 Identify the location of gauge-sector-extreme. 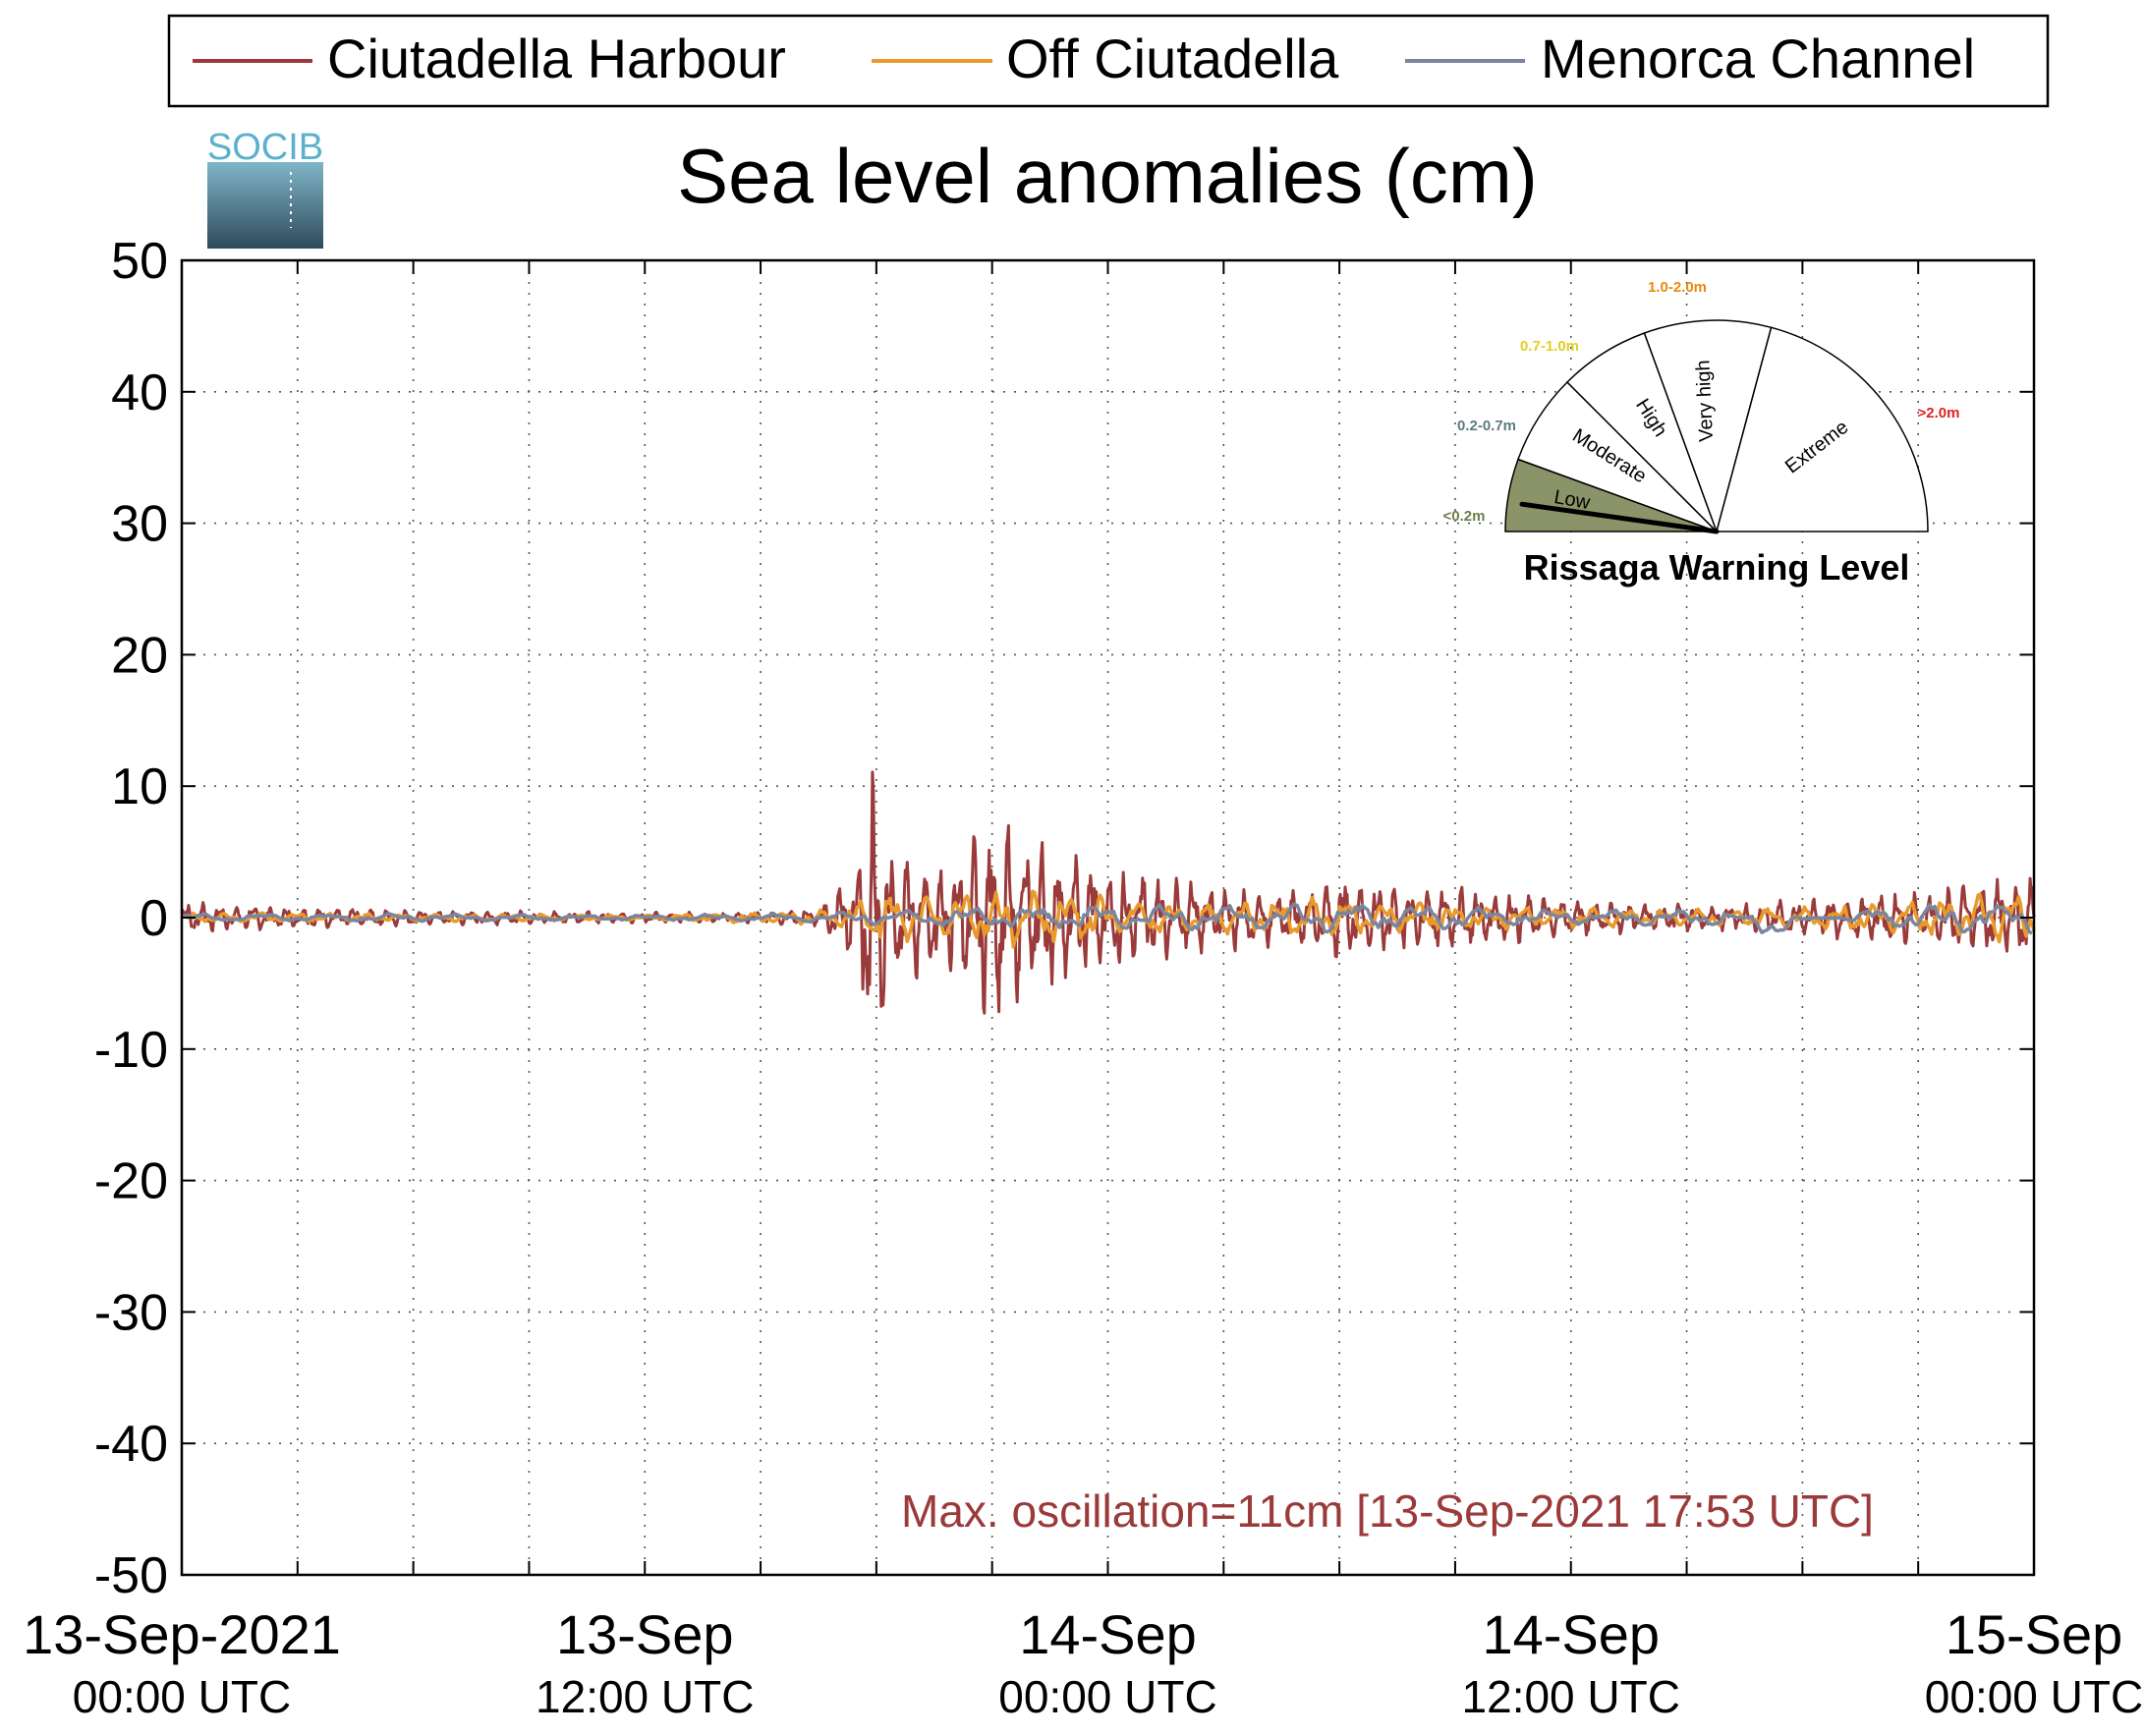
(1822, 429).